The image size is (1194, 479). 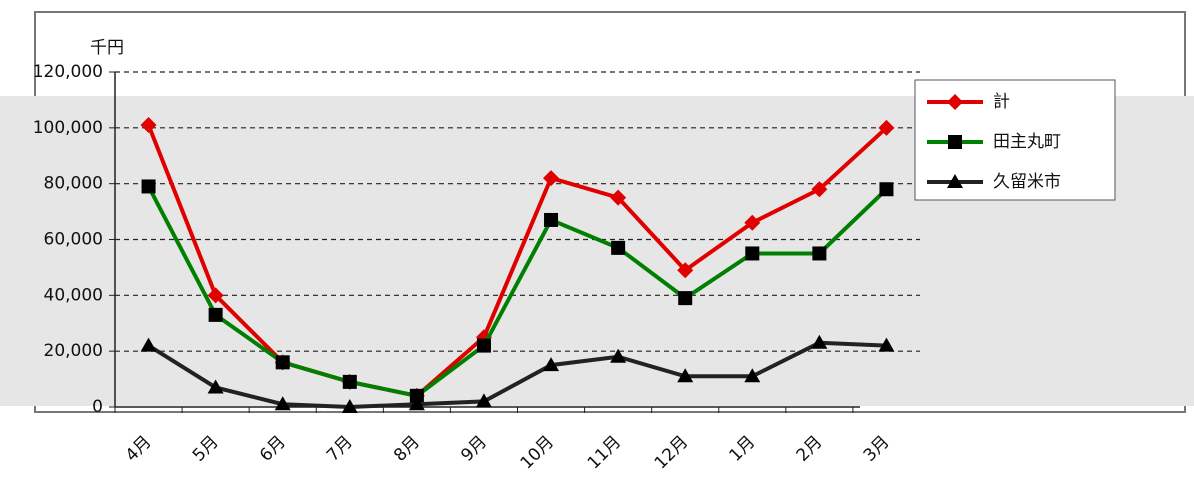 What do you see at coordinates (810, 449) in the screenshot?
I see `x-tick-label: 2月` at bounding box center [810, 449].